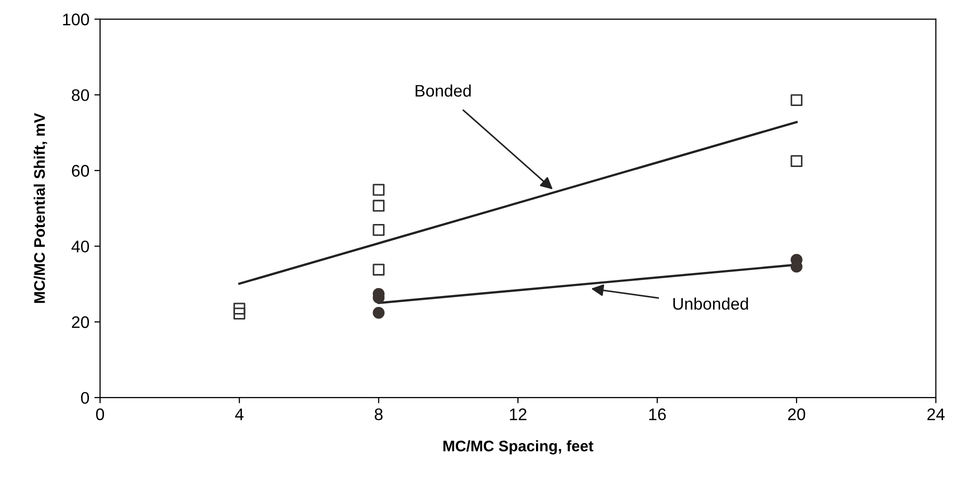  What do you see at coordinates (100, 414) in the screenshot?
I see `x-tick-label: 0` at bounding box center [100, 414].